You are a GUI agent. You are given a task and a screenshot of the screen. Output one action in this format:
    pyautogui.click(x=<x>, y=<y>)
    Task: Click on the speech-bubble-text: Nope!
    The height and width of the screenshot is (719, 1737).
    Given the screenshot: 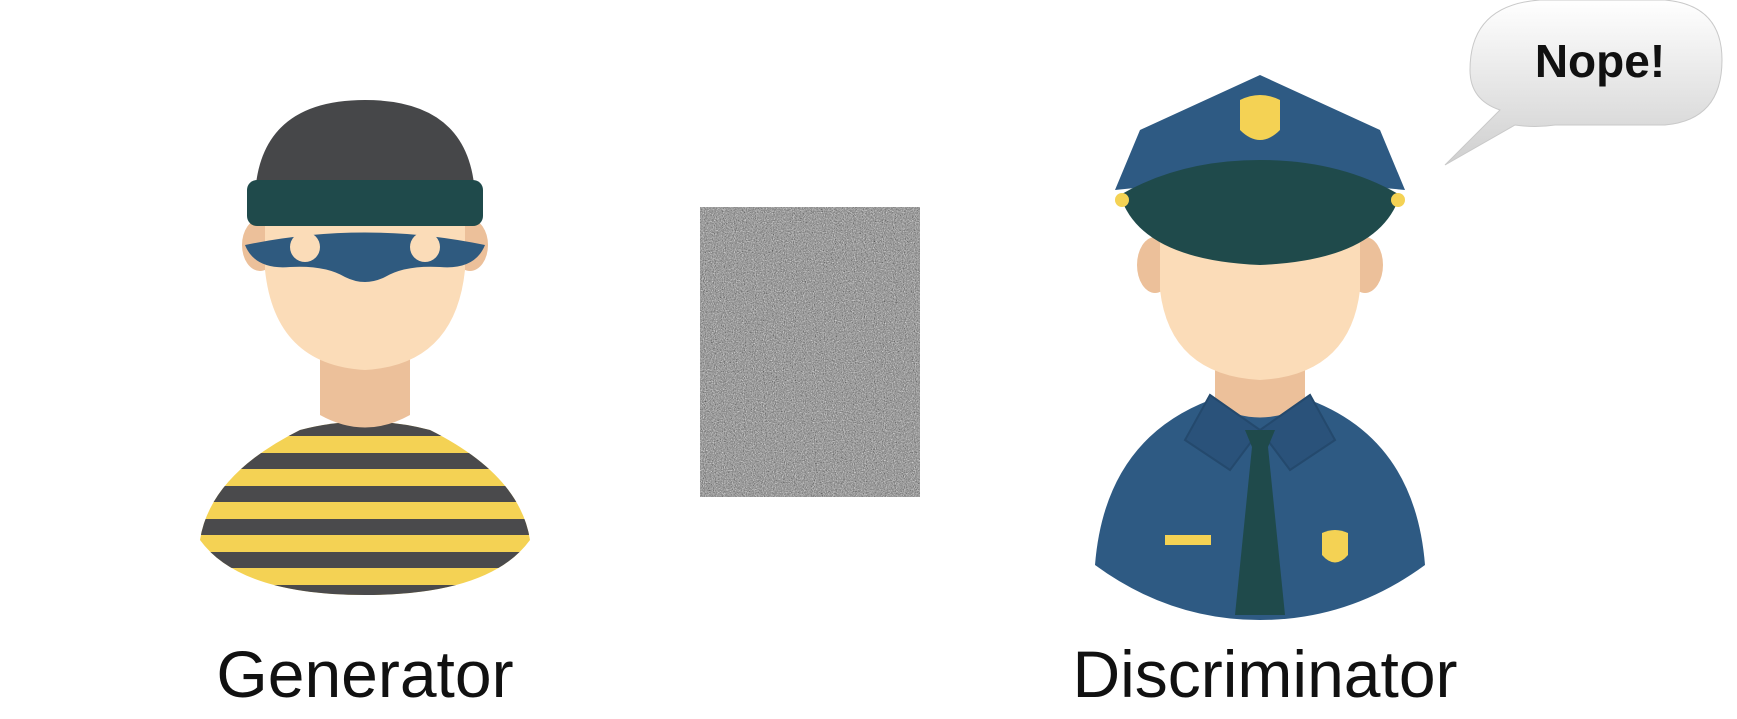 What is the action you would take?
    pyautogui.click(x=1600, y=61)
    